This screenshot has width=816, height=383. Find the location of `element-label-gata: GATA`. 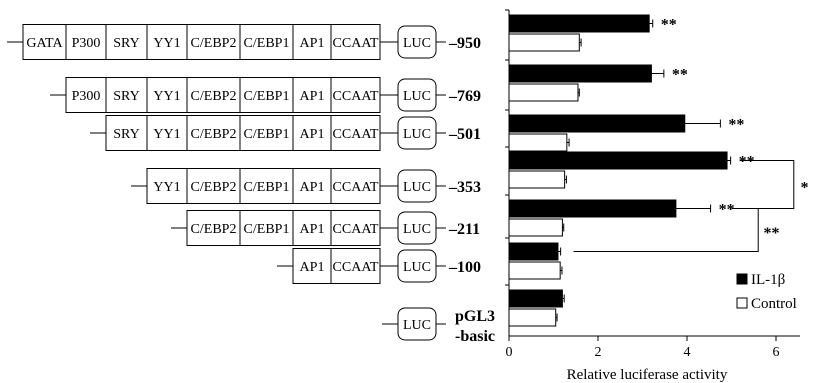

element-label-gata: GATA is located at coordinates (44, 43).